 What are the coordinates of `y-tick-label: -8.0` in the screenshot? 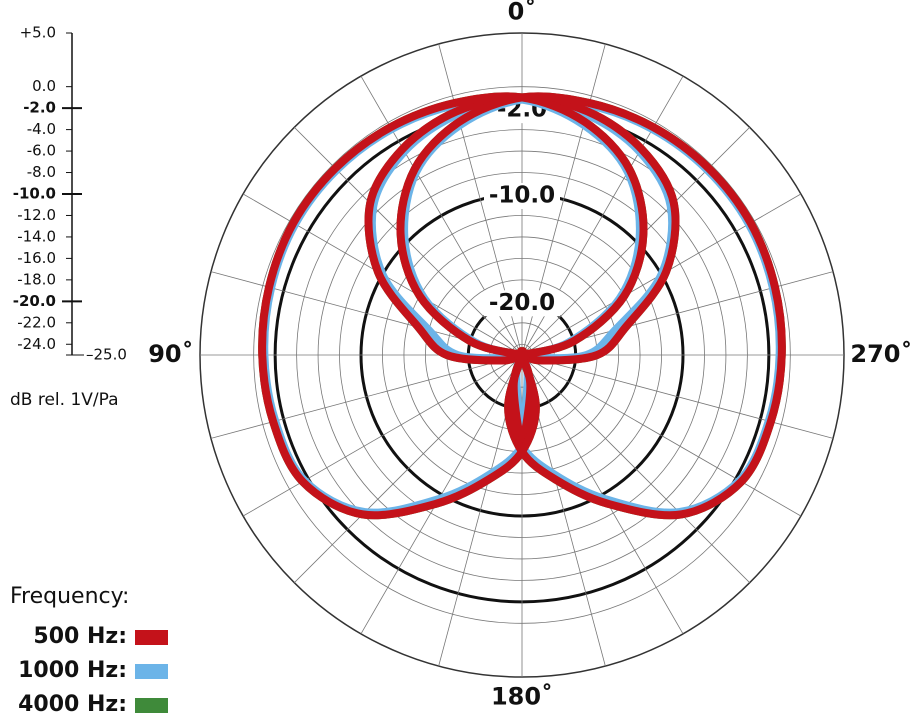 It's located at (41, 172).